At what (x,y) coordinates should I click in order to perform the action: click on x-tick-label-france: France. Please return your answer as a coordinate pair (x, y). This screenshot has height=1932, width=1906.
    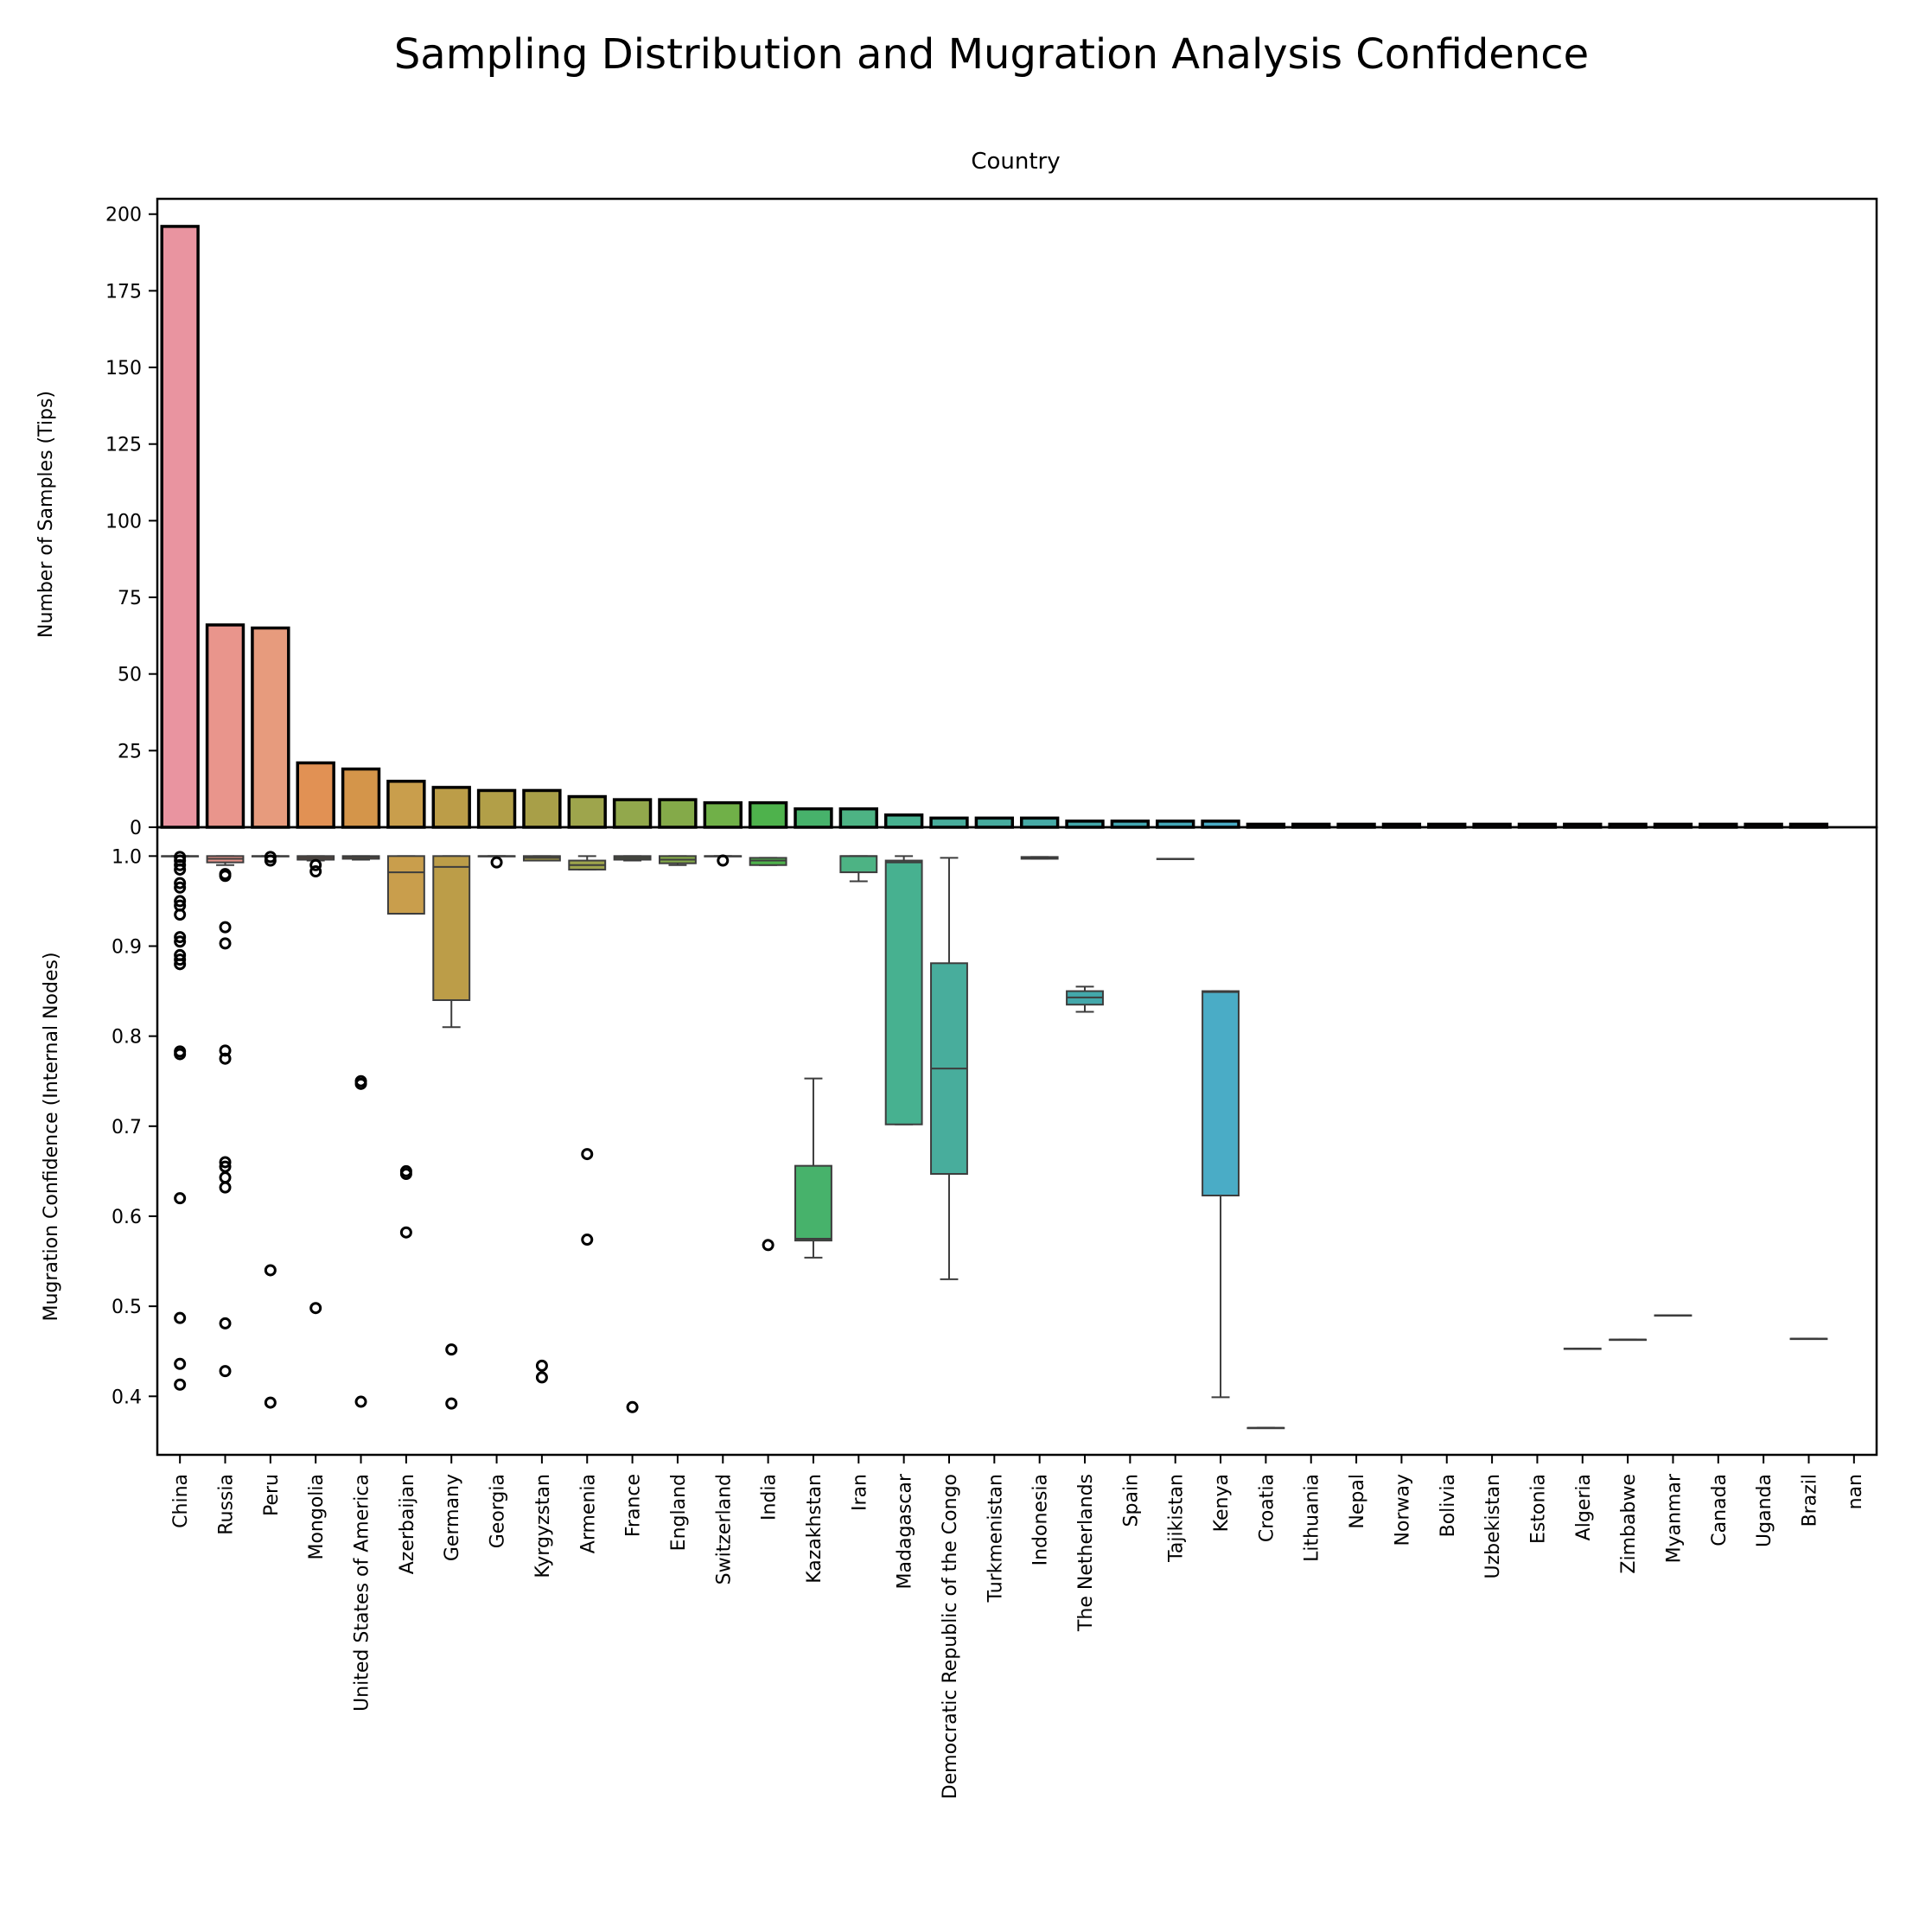
    Looking at the image, I should click on (634, 1505).